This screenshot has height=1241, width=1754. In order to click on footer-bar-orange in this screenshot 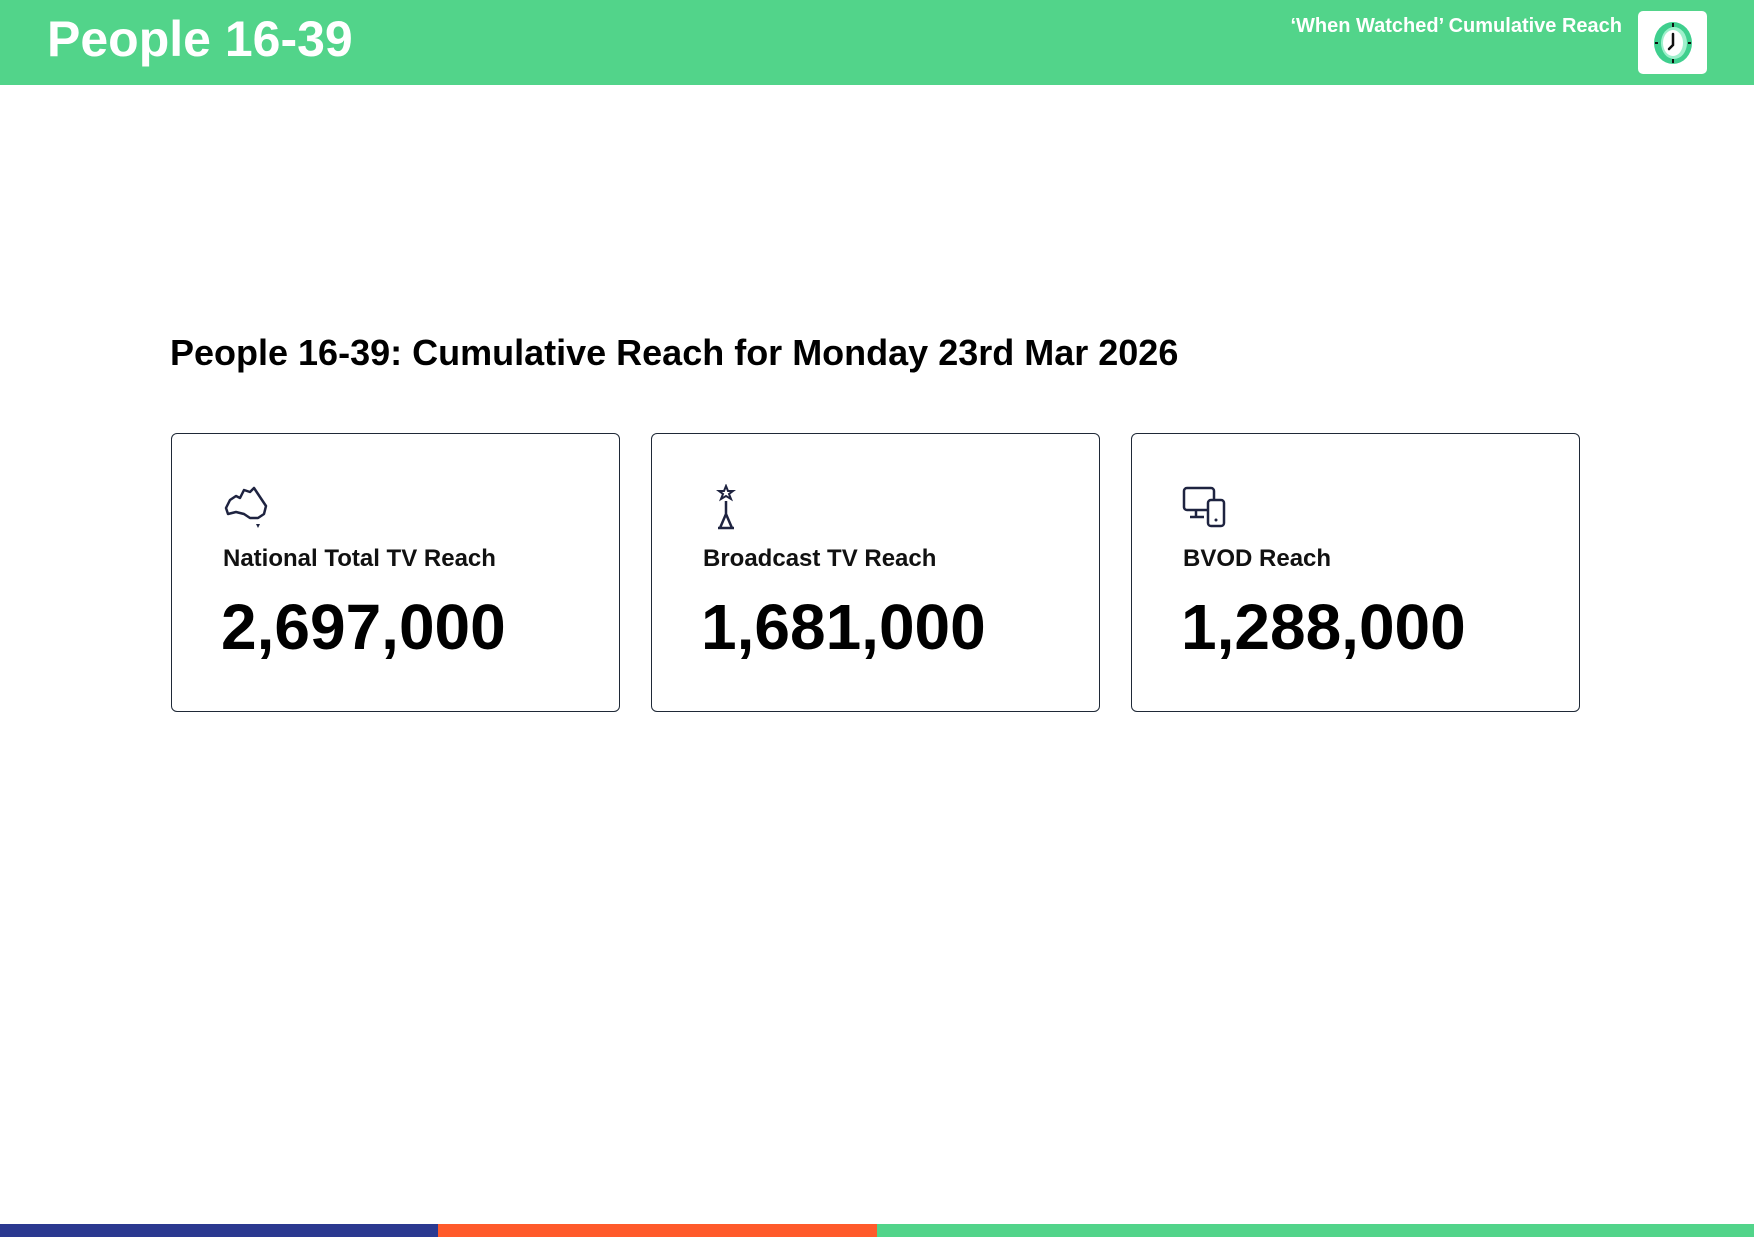, I will do `click(657, 1230)`.